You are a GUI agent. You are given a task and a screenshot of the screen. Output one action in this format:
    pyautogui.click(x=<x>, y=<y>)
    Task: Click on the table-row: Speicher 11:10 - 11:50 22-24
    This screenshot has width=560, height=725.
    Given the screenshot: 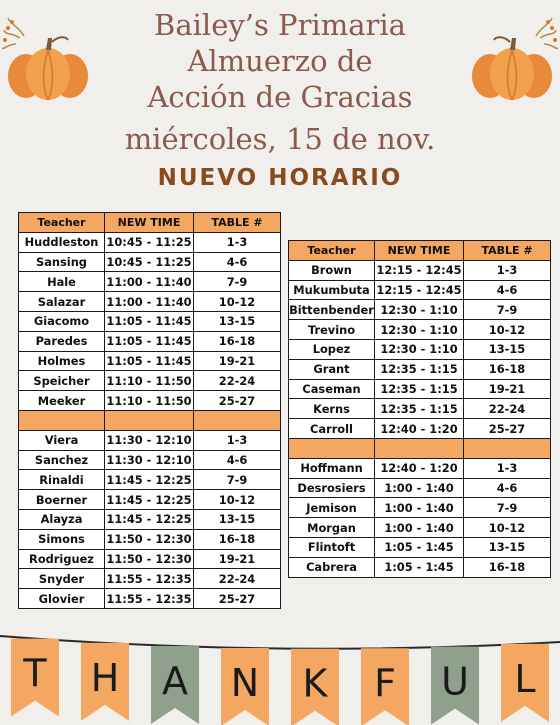 What is the action you would take?
    pyautogui.click(x=149, y=381)
    